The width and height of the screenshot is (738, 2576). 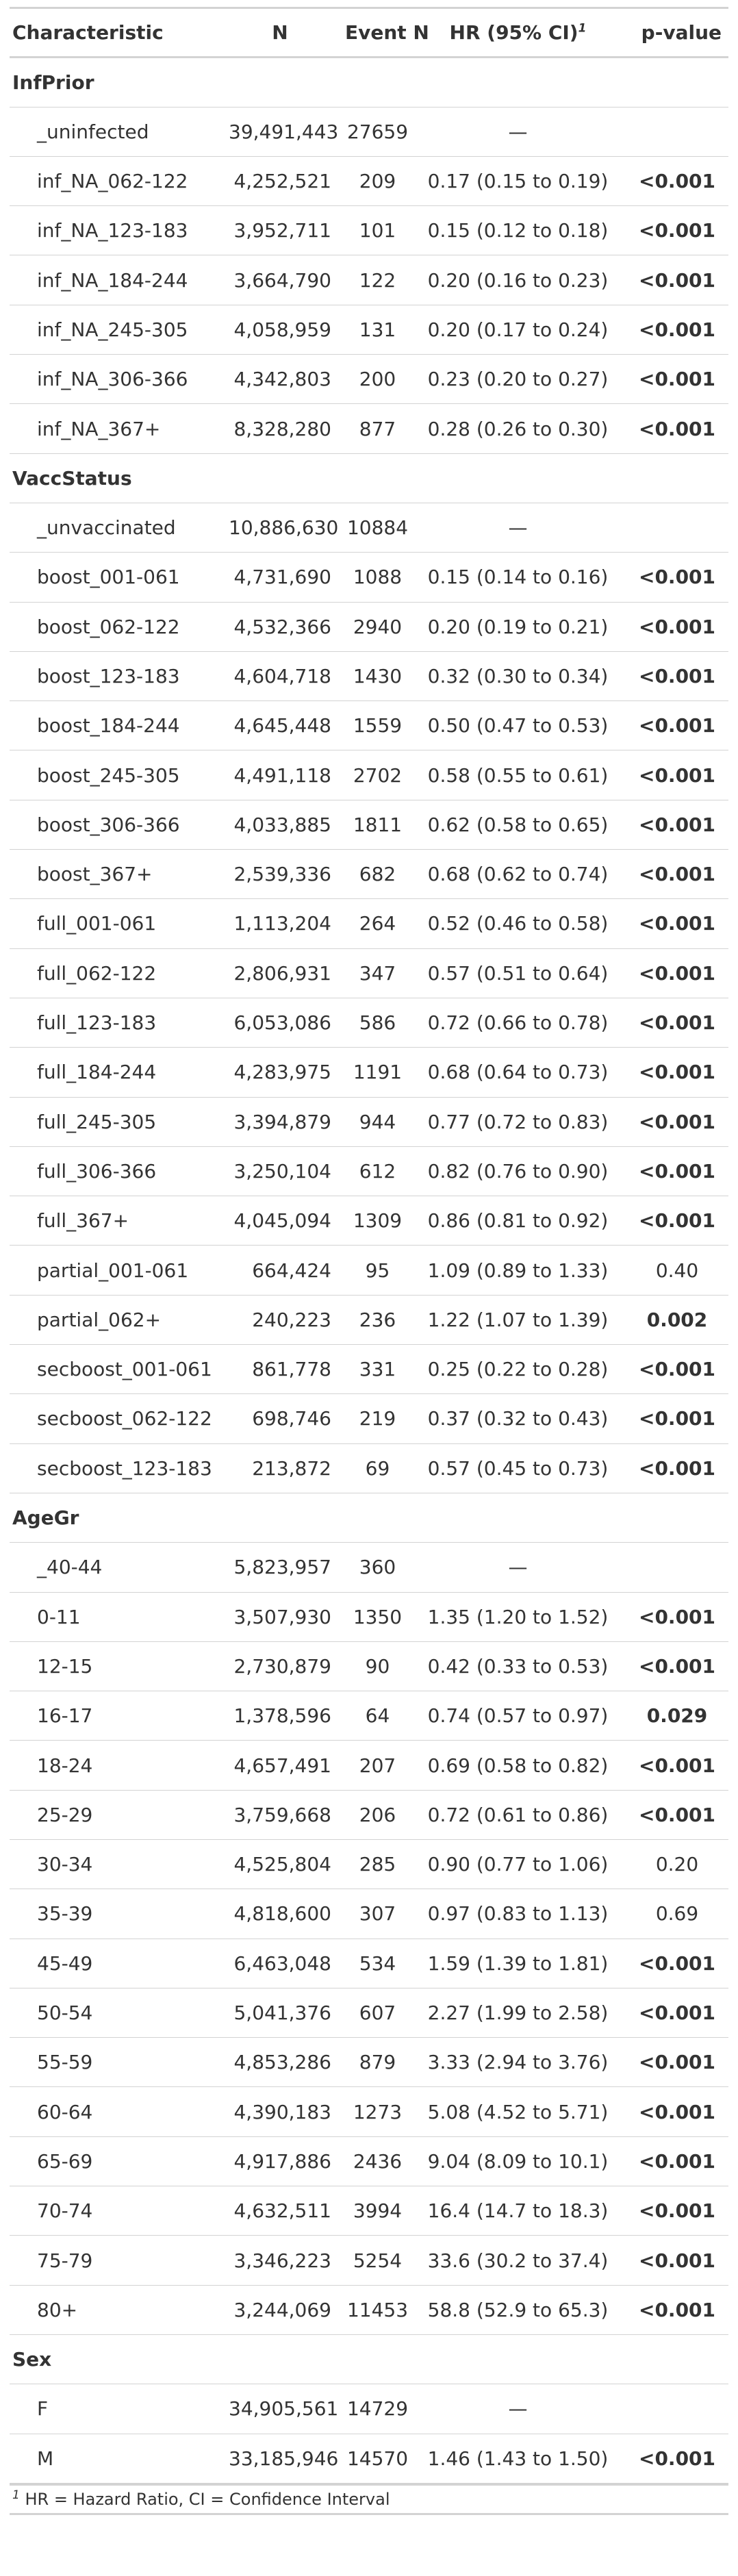 What do you see at coordinates (116, 280) in the screenshot?
I see `row-characteristic: inf_NA_184-244` at bounding box center [116, 280].